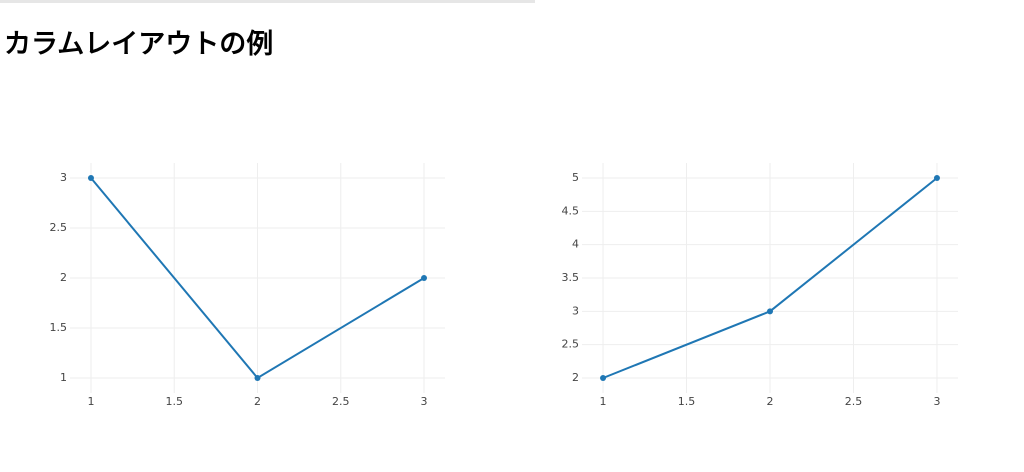  I want to click on y-tick-label: 1, so click(63, 377).